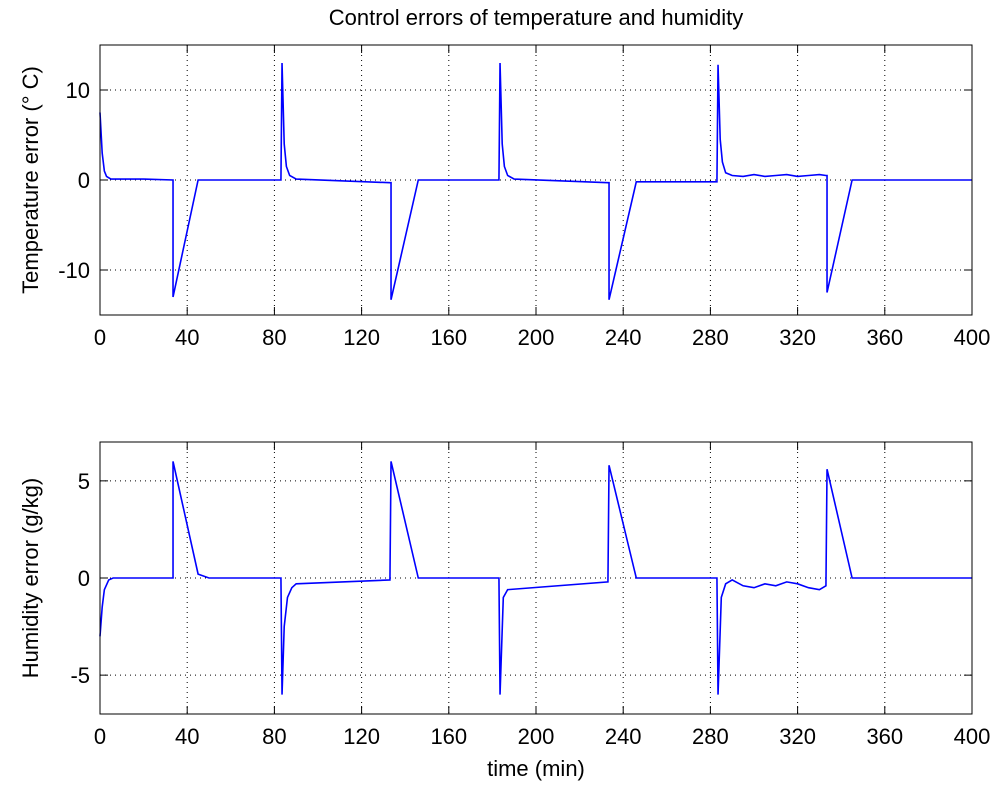 The image size is (1000, 796). What do you see at coordinates (78, 90) in the screenshot?
I see `y-tick-label: 10` at bounding box center [78, 90].